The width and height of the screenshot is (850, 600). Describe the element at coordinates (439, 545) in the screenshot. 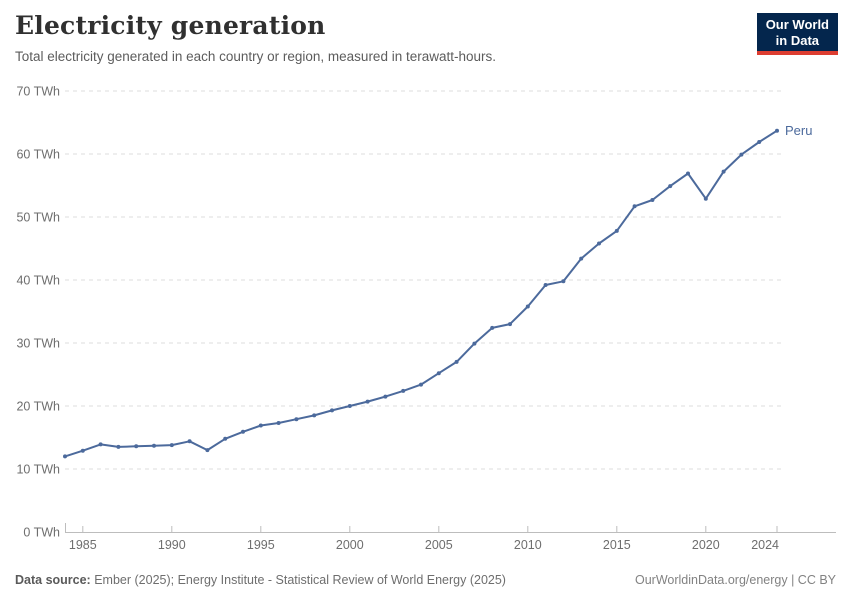

I see `x-tick-label: 2005` at that location.